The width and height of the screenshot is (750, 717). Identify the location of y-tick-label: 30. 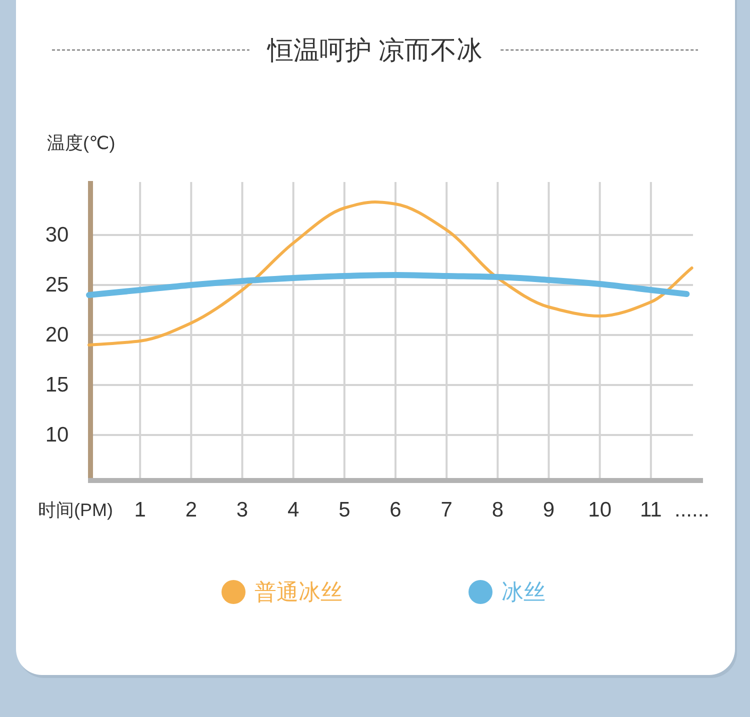
(57, 235).